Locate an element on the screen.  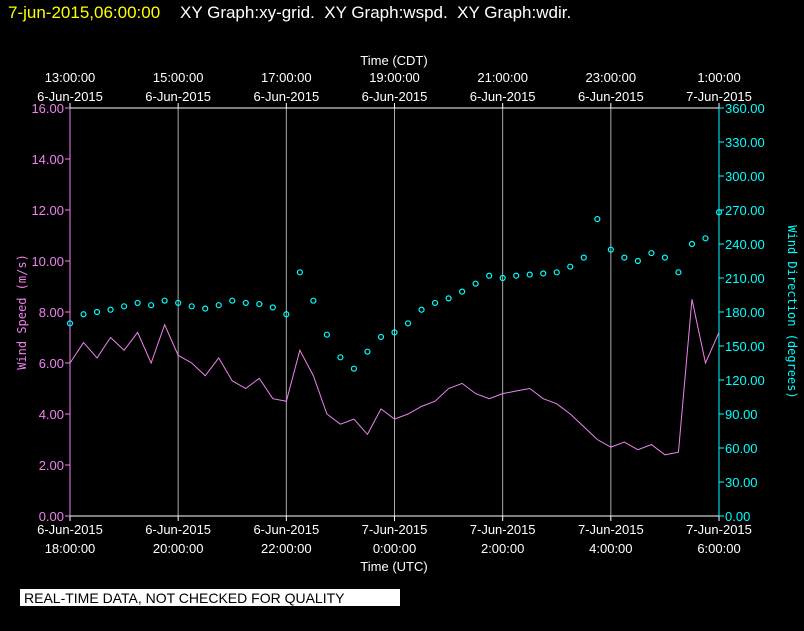
x2-tick-label: 17:00:00 is located at coordinates (286, 77).